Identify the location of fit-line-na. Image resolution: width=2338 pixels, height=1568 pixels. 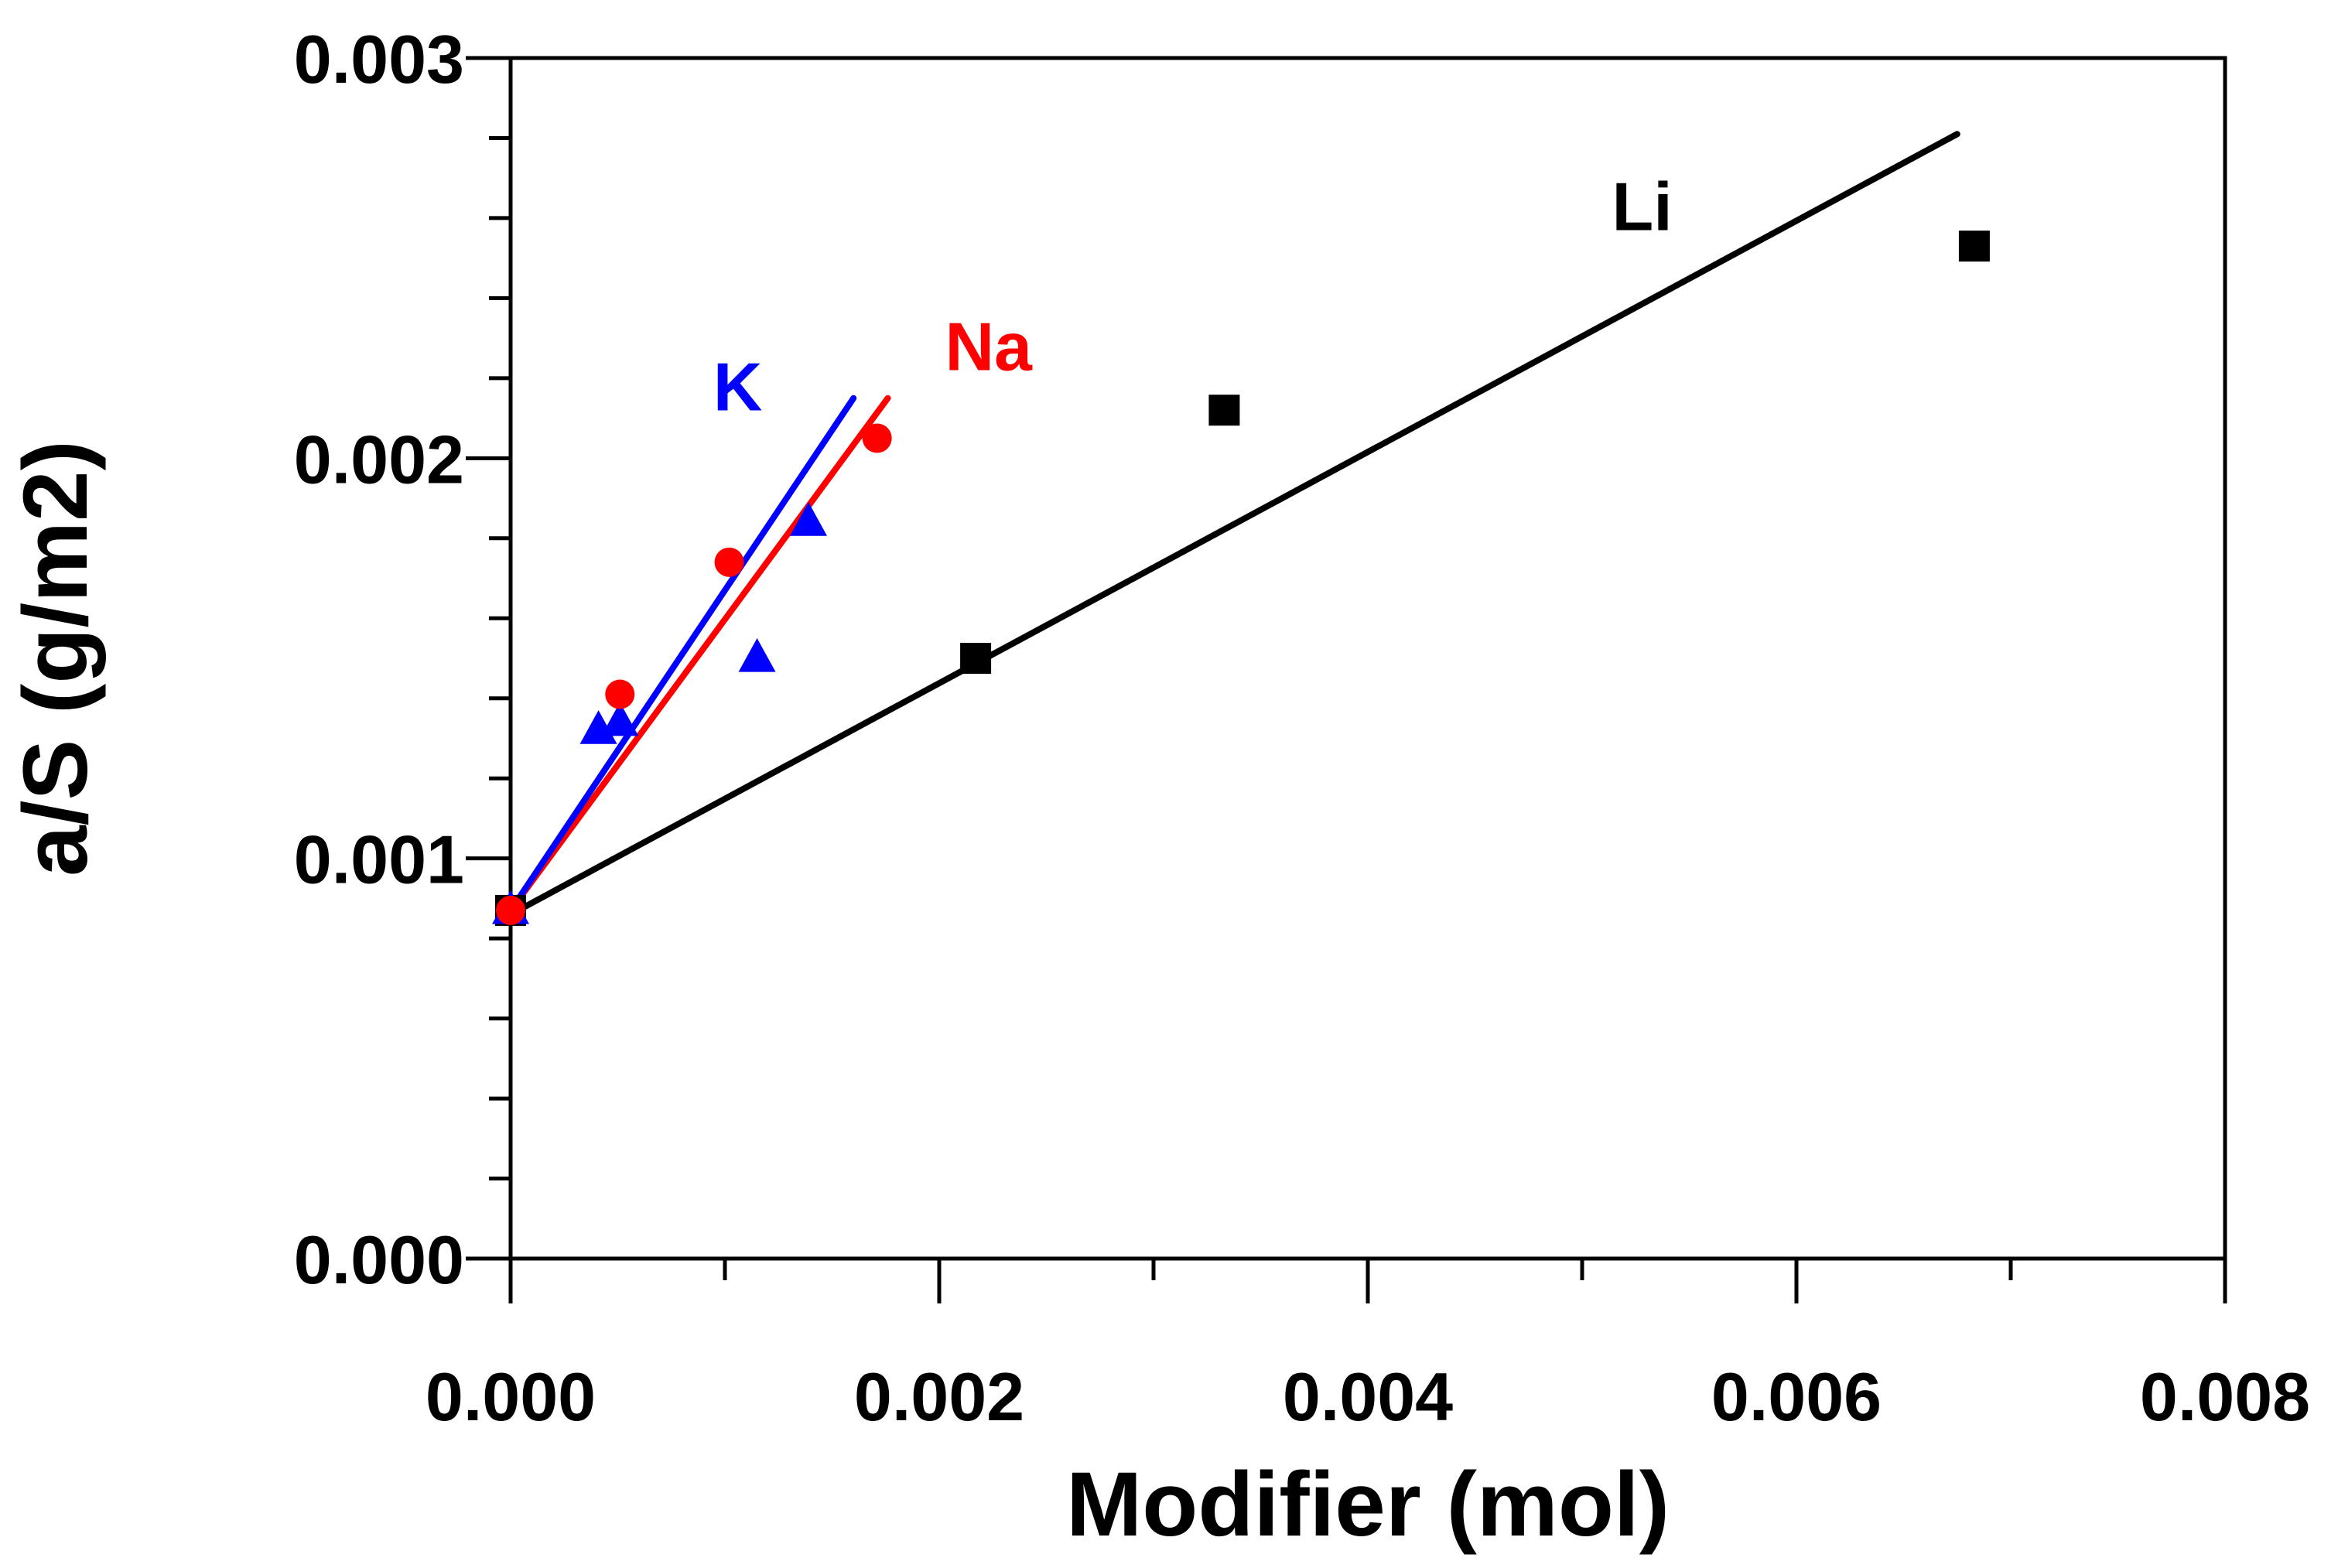
(699, 654).